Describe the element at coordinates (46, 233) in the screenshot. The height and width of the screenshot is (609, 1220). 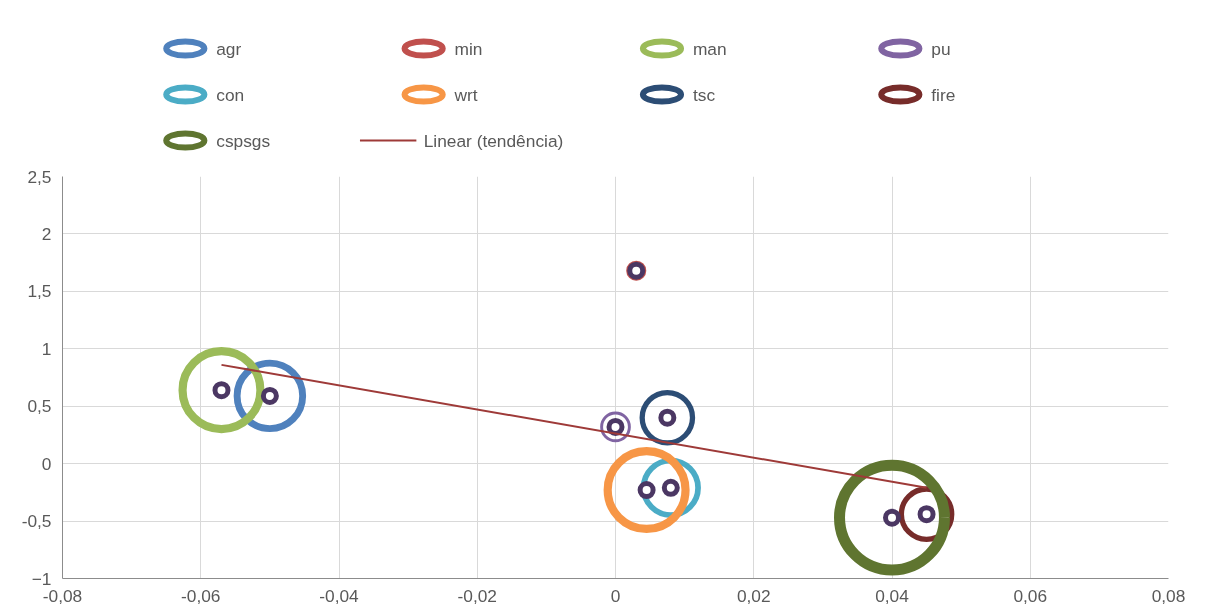
I see `y-tick-label: 2` at that location.